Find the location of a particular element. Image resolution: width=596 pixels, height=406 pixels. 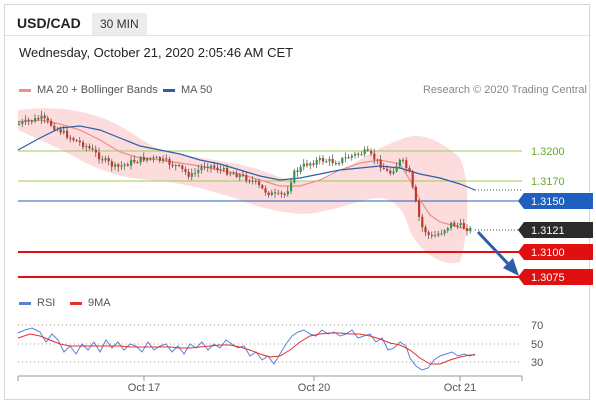

rsi-line is located at coordinates (246, 349).